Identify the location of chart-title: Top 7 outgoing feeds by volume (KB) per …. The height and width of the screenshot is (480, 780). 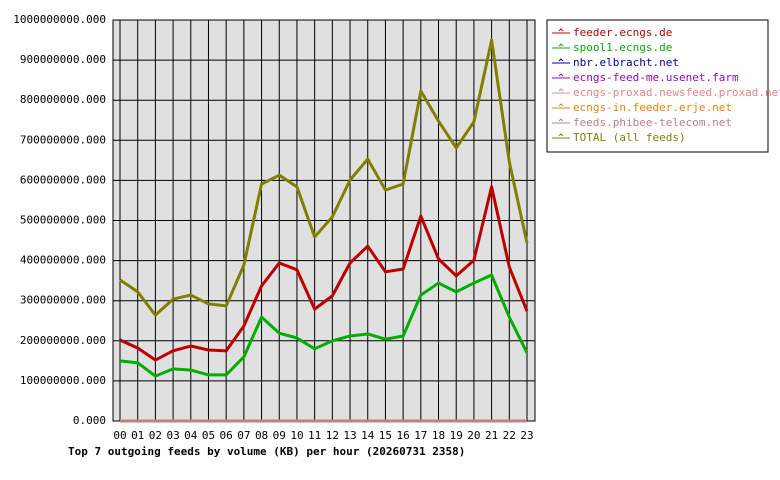
(266, 451).